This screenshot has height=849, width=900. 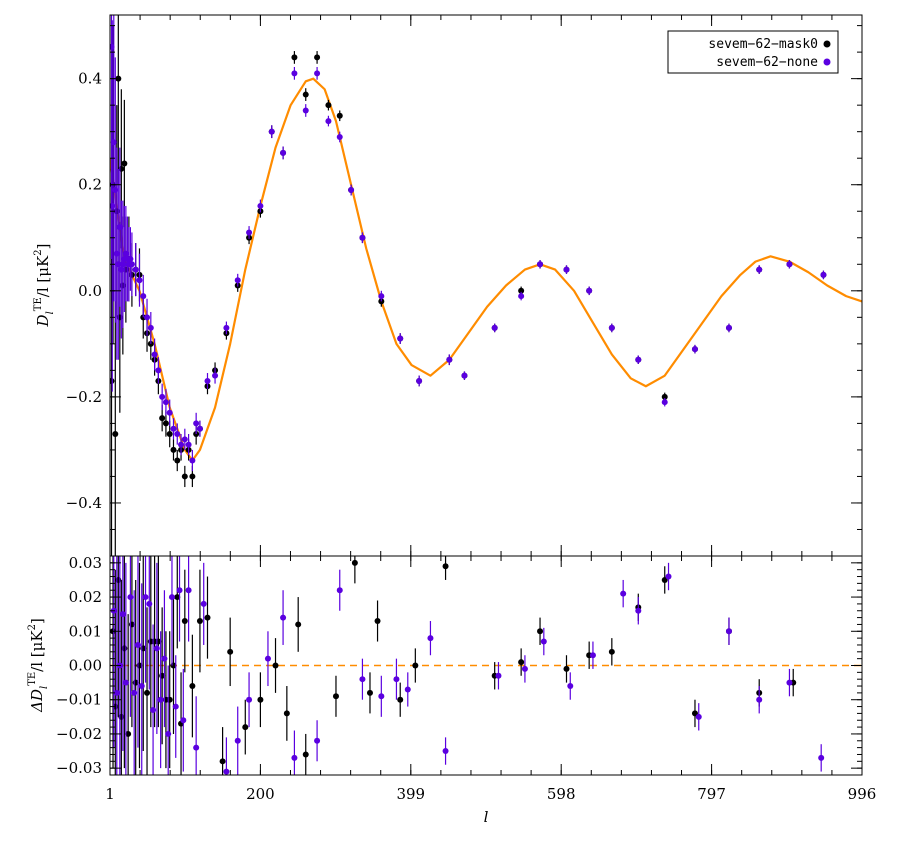 What do you see at coordinates (260, 794) in the screenshot?
I see `x-tick-label: 200` at bounding box center [260, 794].